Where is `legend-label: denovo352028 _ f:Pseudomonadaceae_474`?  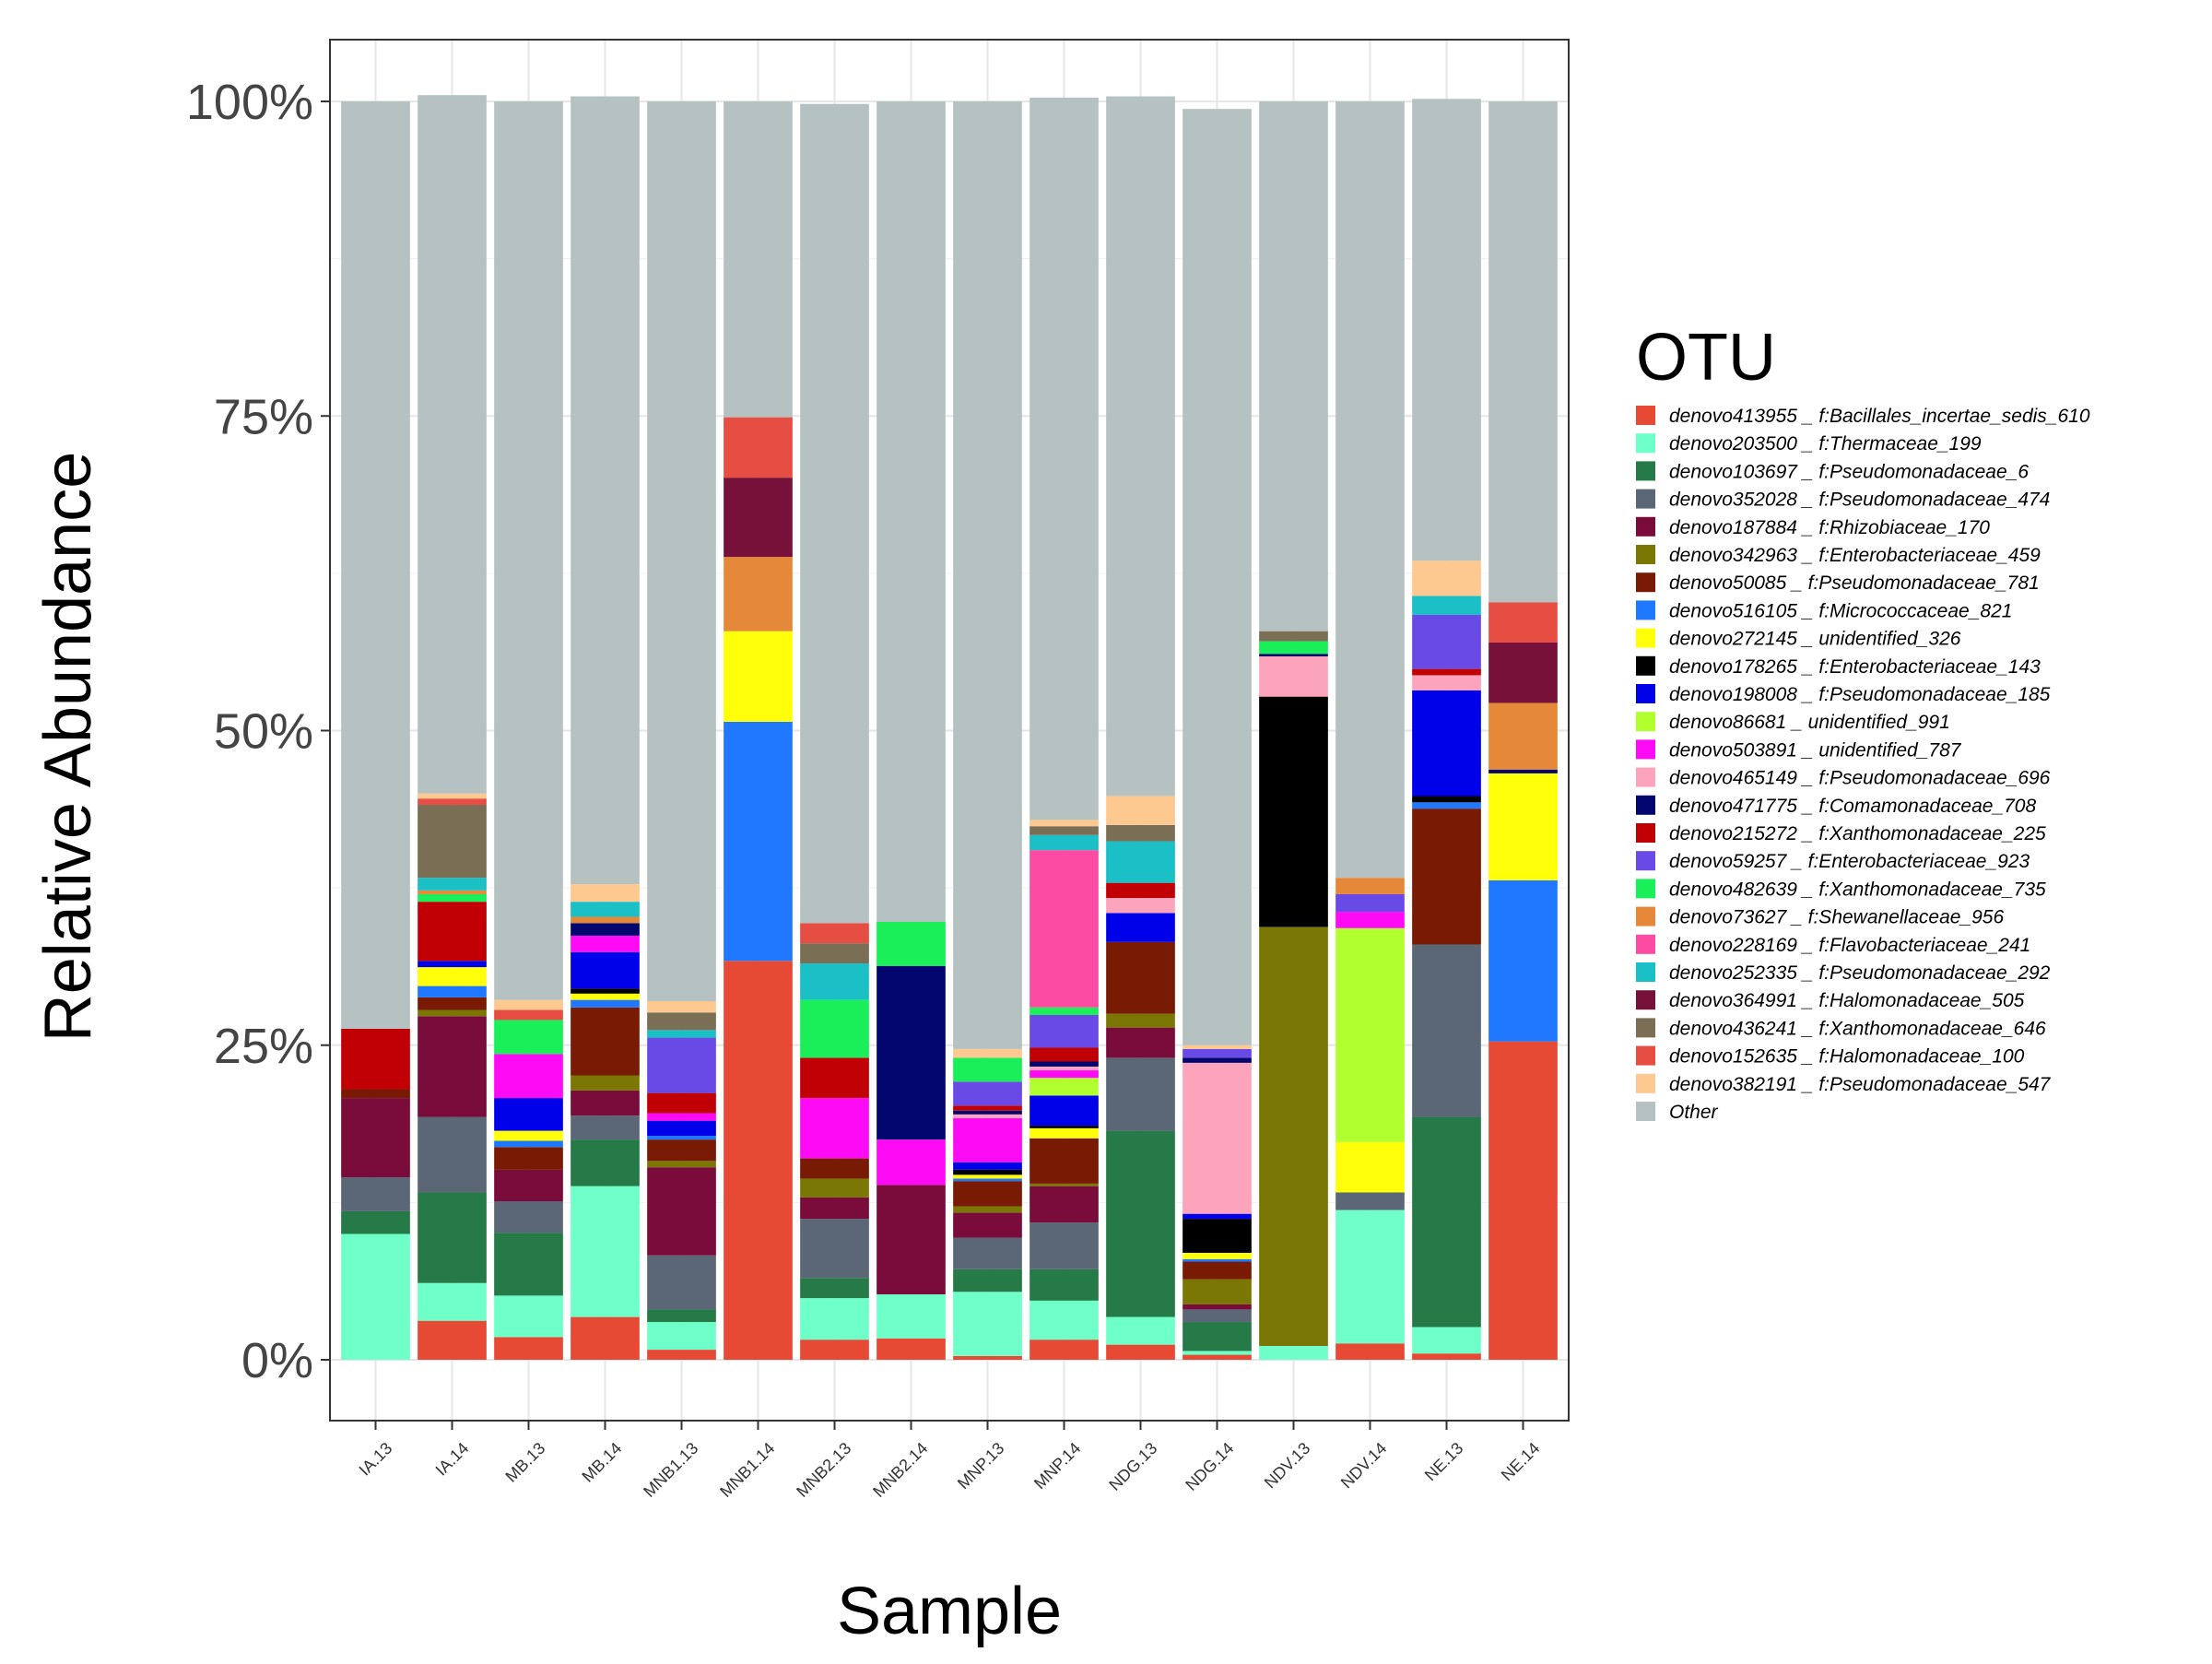
legend-label: denovo352028 _ f:Pseudomonadaceae_474 is located at coordinates (1859, 500).